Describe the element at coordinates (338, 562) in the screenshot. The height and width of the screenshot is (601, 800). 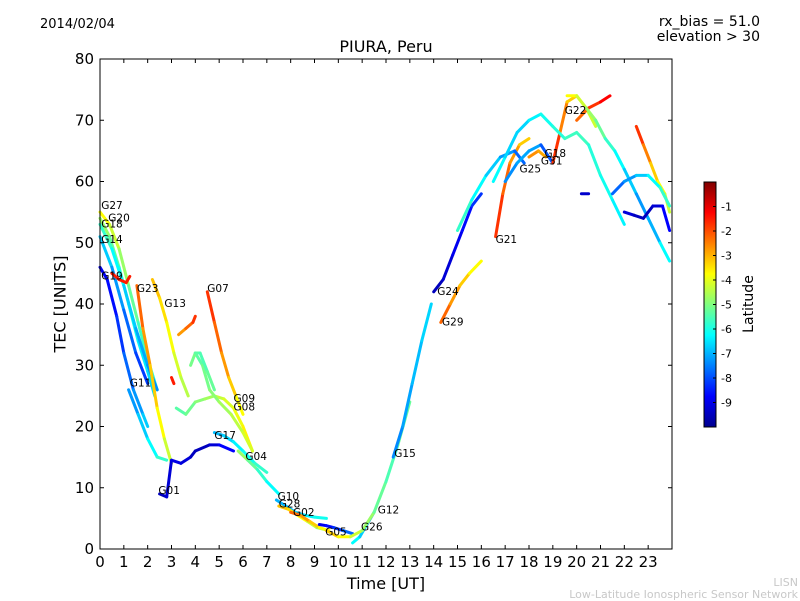
I see `x-tick-label: 10` at that location.